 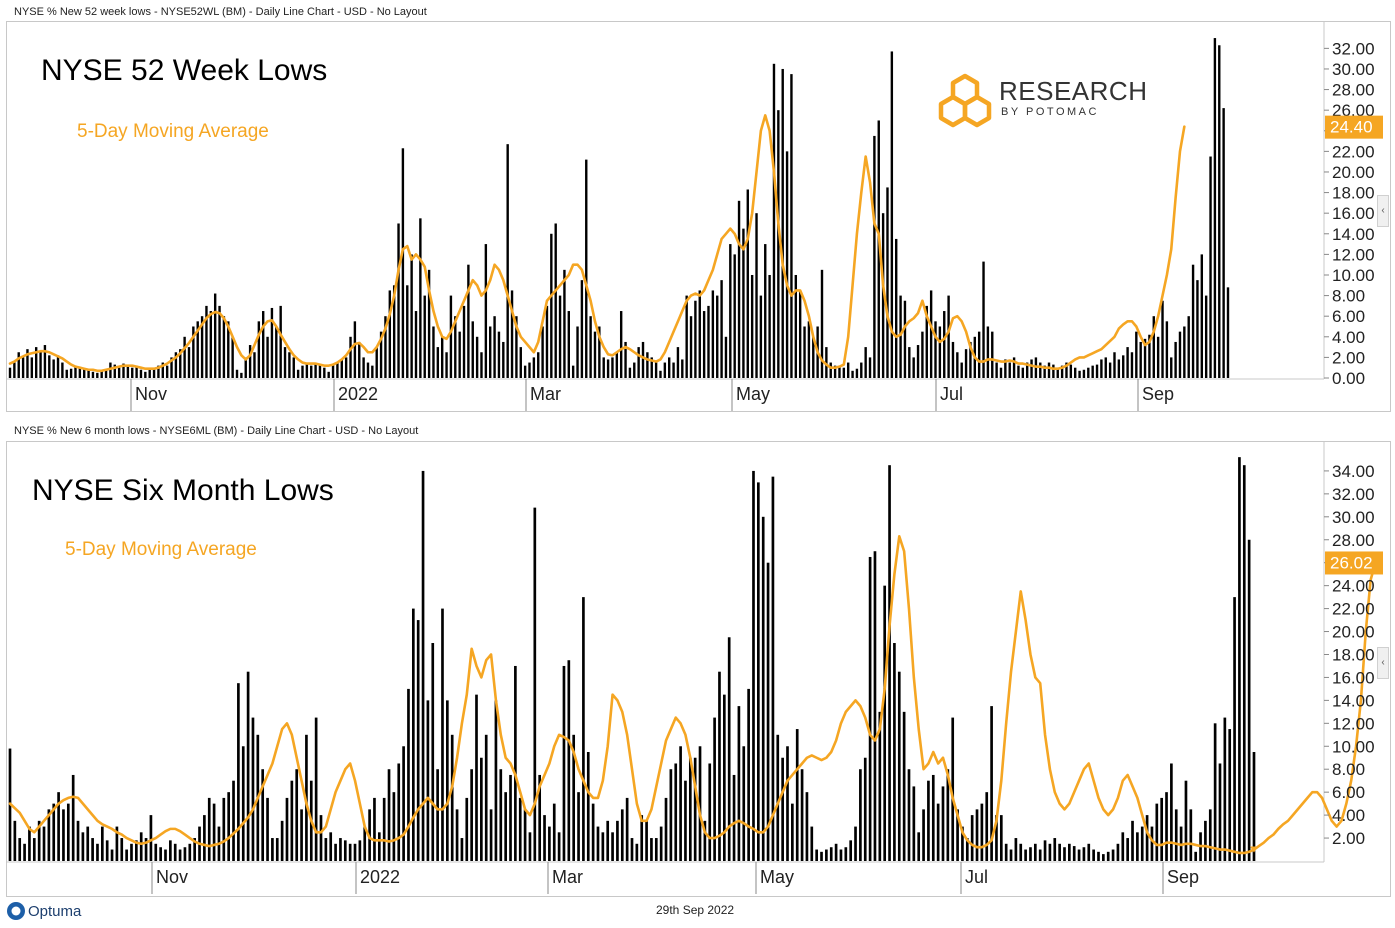 I want to click on y-tick-label: 14.00, so click(x=1353, y=234).